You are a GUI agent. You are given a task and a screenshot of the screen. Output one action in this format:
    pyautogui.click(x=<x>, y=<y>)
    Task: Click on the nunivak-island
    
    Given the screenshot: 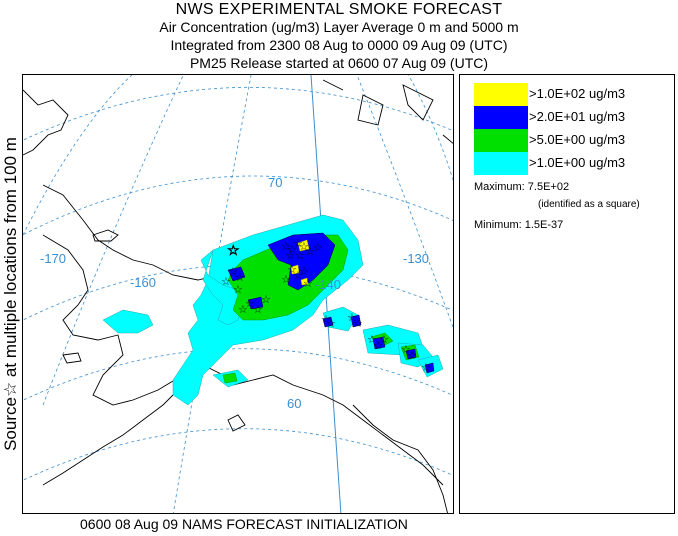 What is the action you would take?
    pyautogui.click(x=72, y=358)
    